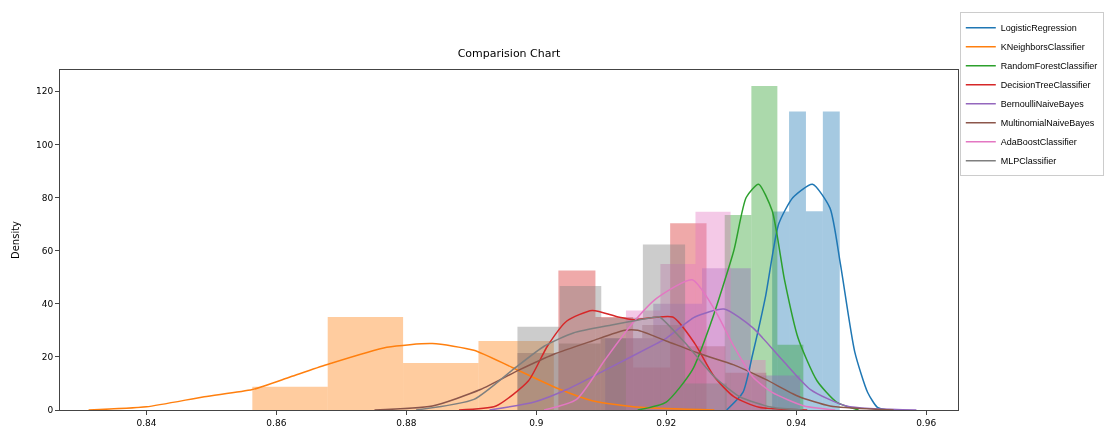  I want to click on x-tick-label: 0.9, so click(536, 421).